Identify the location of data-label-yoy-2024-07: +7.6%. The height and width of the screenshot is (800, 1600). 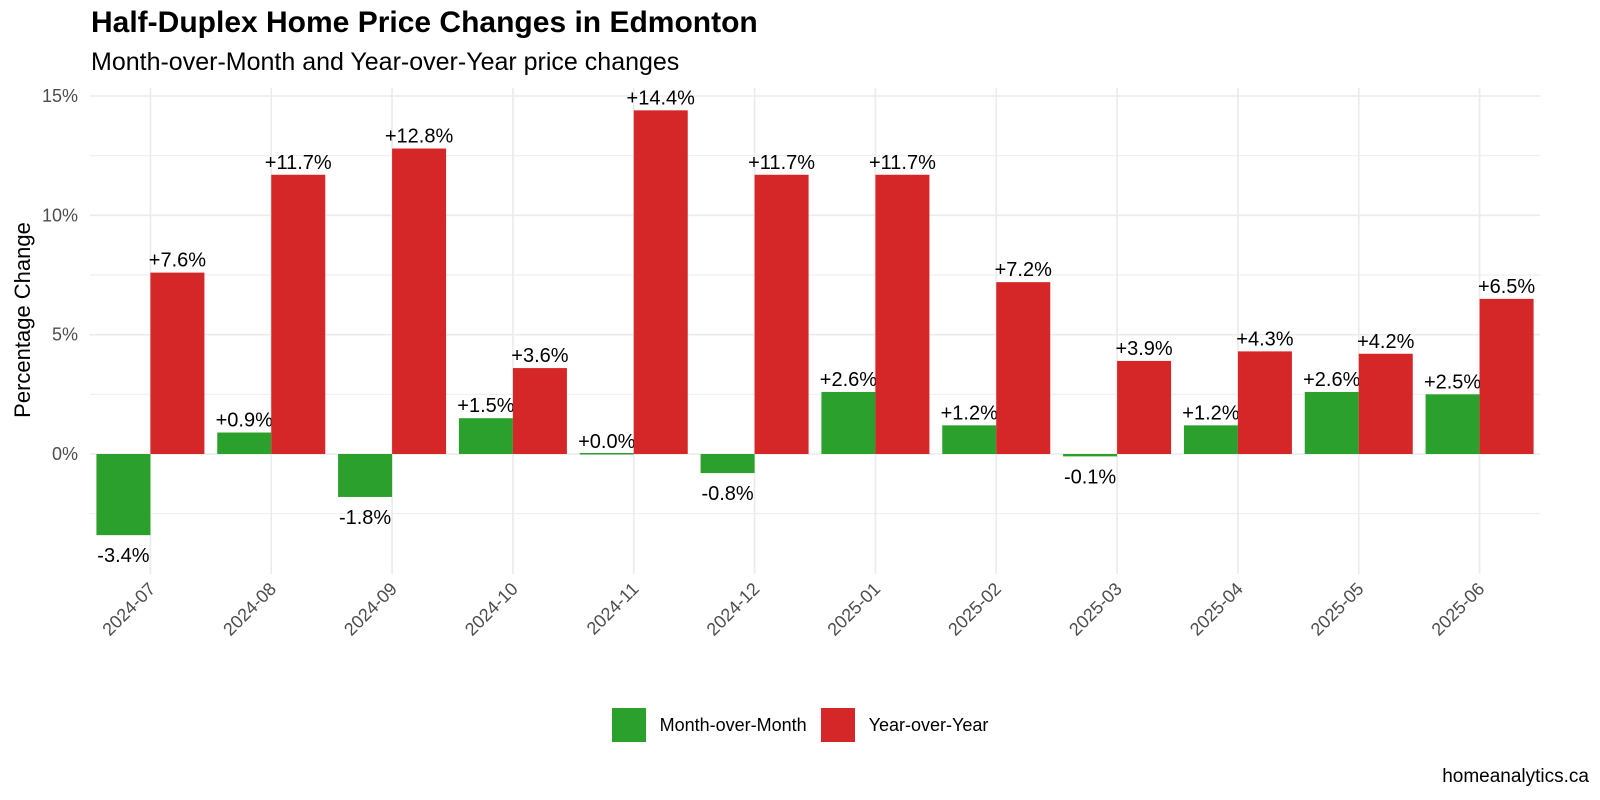
(177, 261).